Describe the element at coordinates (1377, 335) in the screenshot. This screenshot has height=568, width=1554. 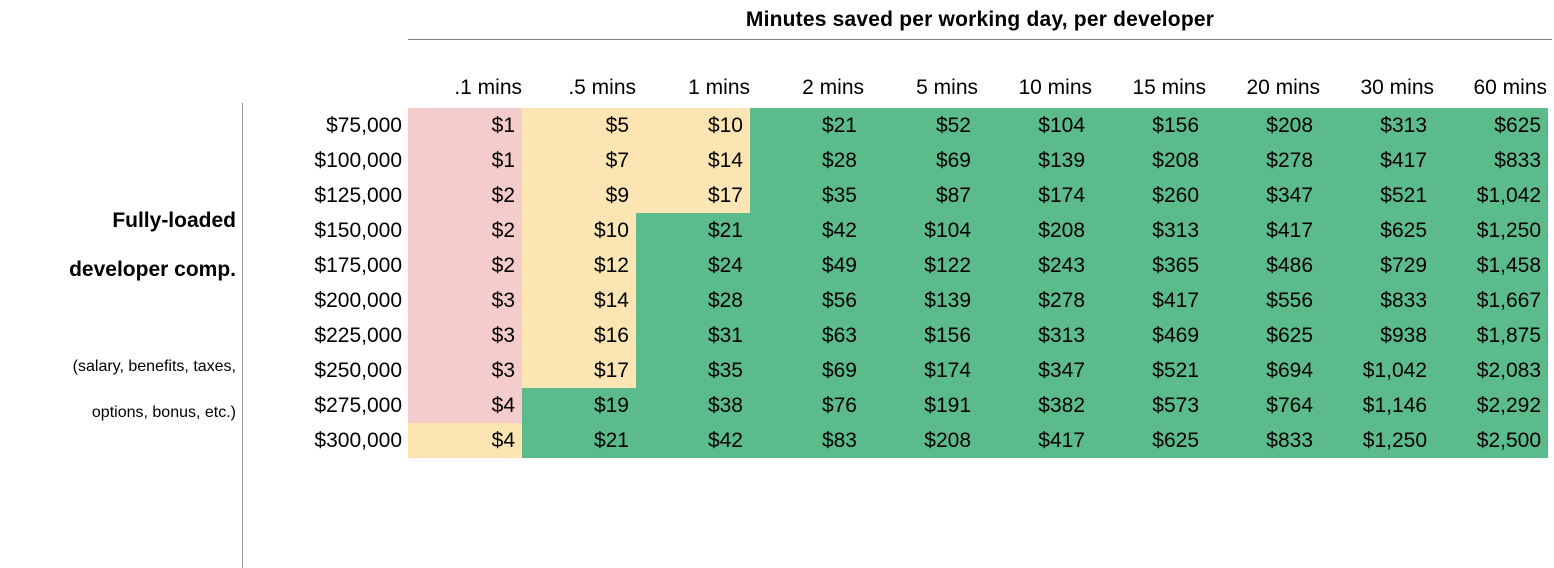
I see `table-cell: $938` at that location.